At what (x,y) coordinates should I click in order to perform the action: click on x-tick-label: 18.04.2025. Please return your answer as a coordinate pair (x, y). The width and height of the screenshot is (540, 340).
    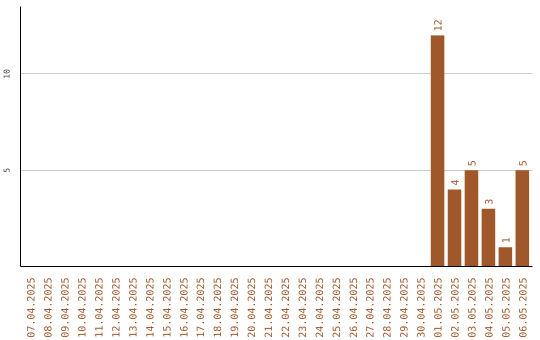
    Looking at the image, I should click on (218, 307).